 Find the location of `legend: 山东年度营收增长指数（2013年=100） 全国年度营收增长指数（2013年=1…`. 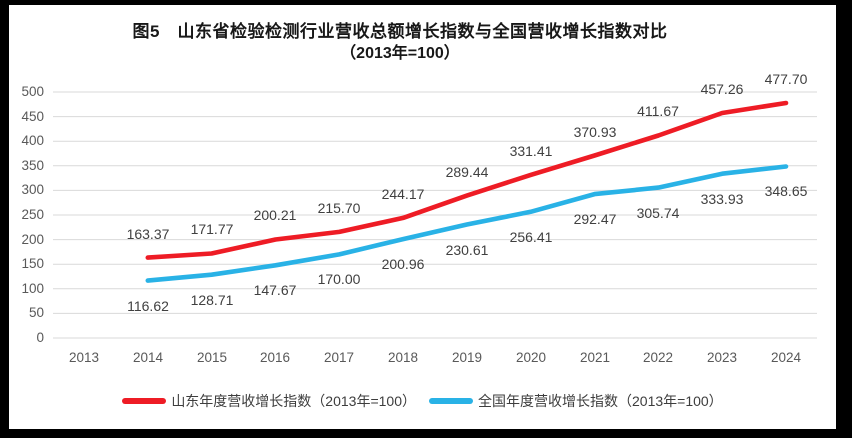

legend: 山东年度营收增长指数（2013年=100） 全国年度营收增长指数（2013年=1… is located at coordinates (422, 401).